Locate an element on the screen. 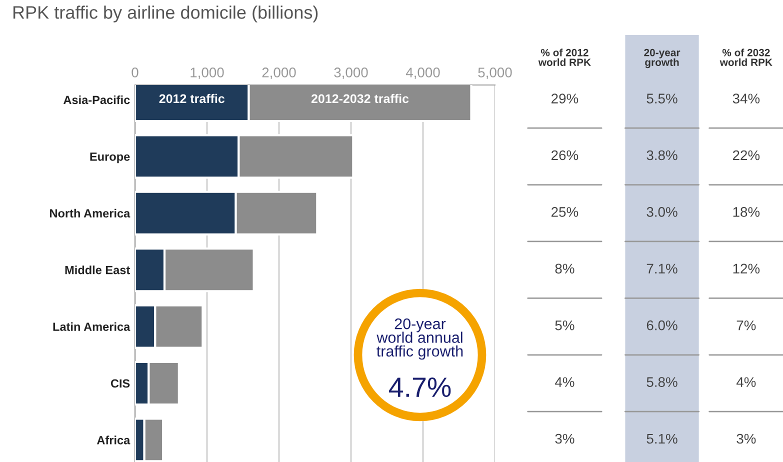  category-label: 20-year growth is located at coordinates (662, 58).